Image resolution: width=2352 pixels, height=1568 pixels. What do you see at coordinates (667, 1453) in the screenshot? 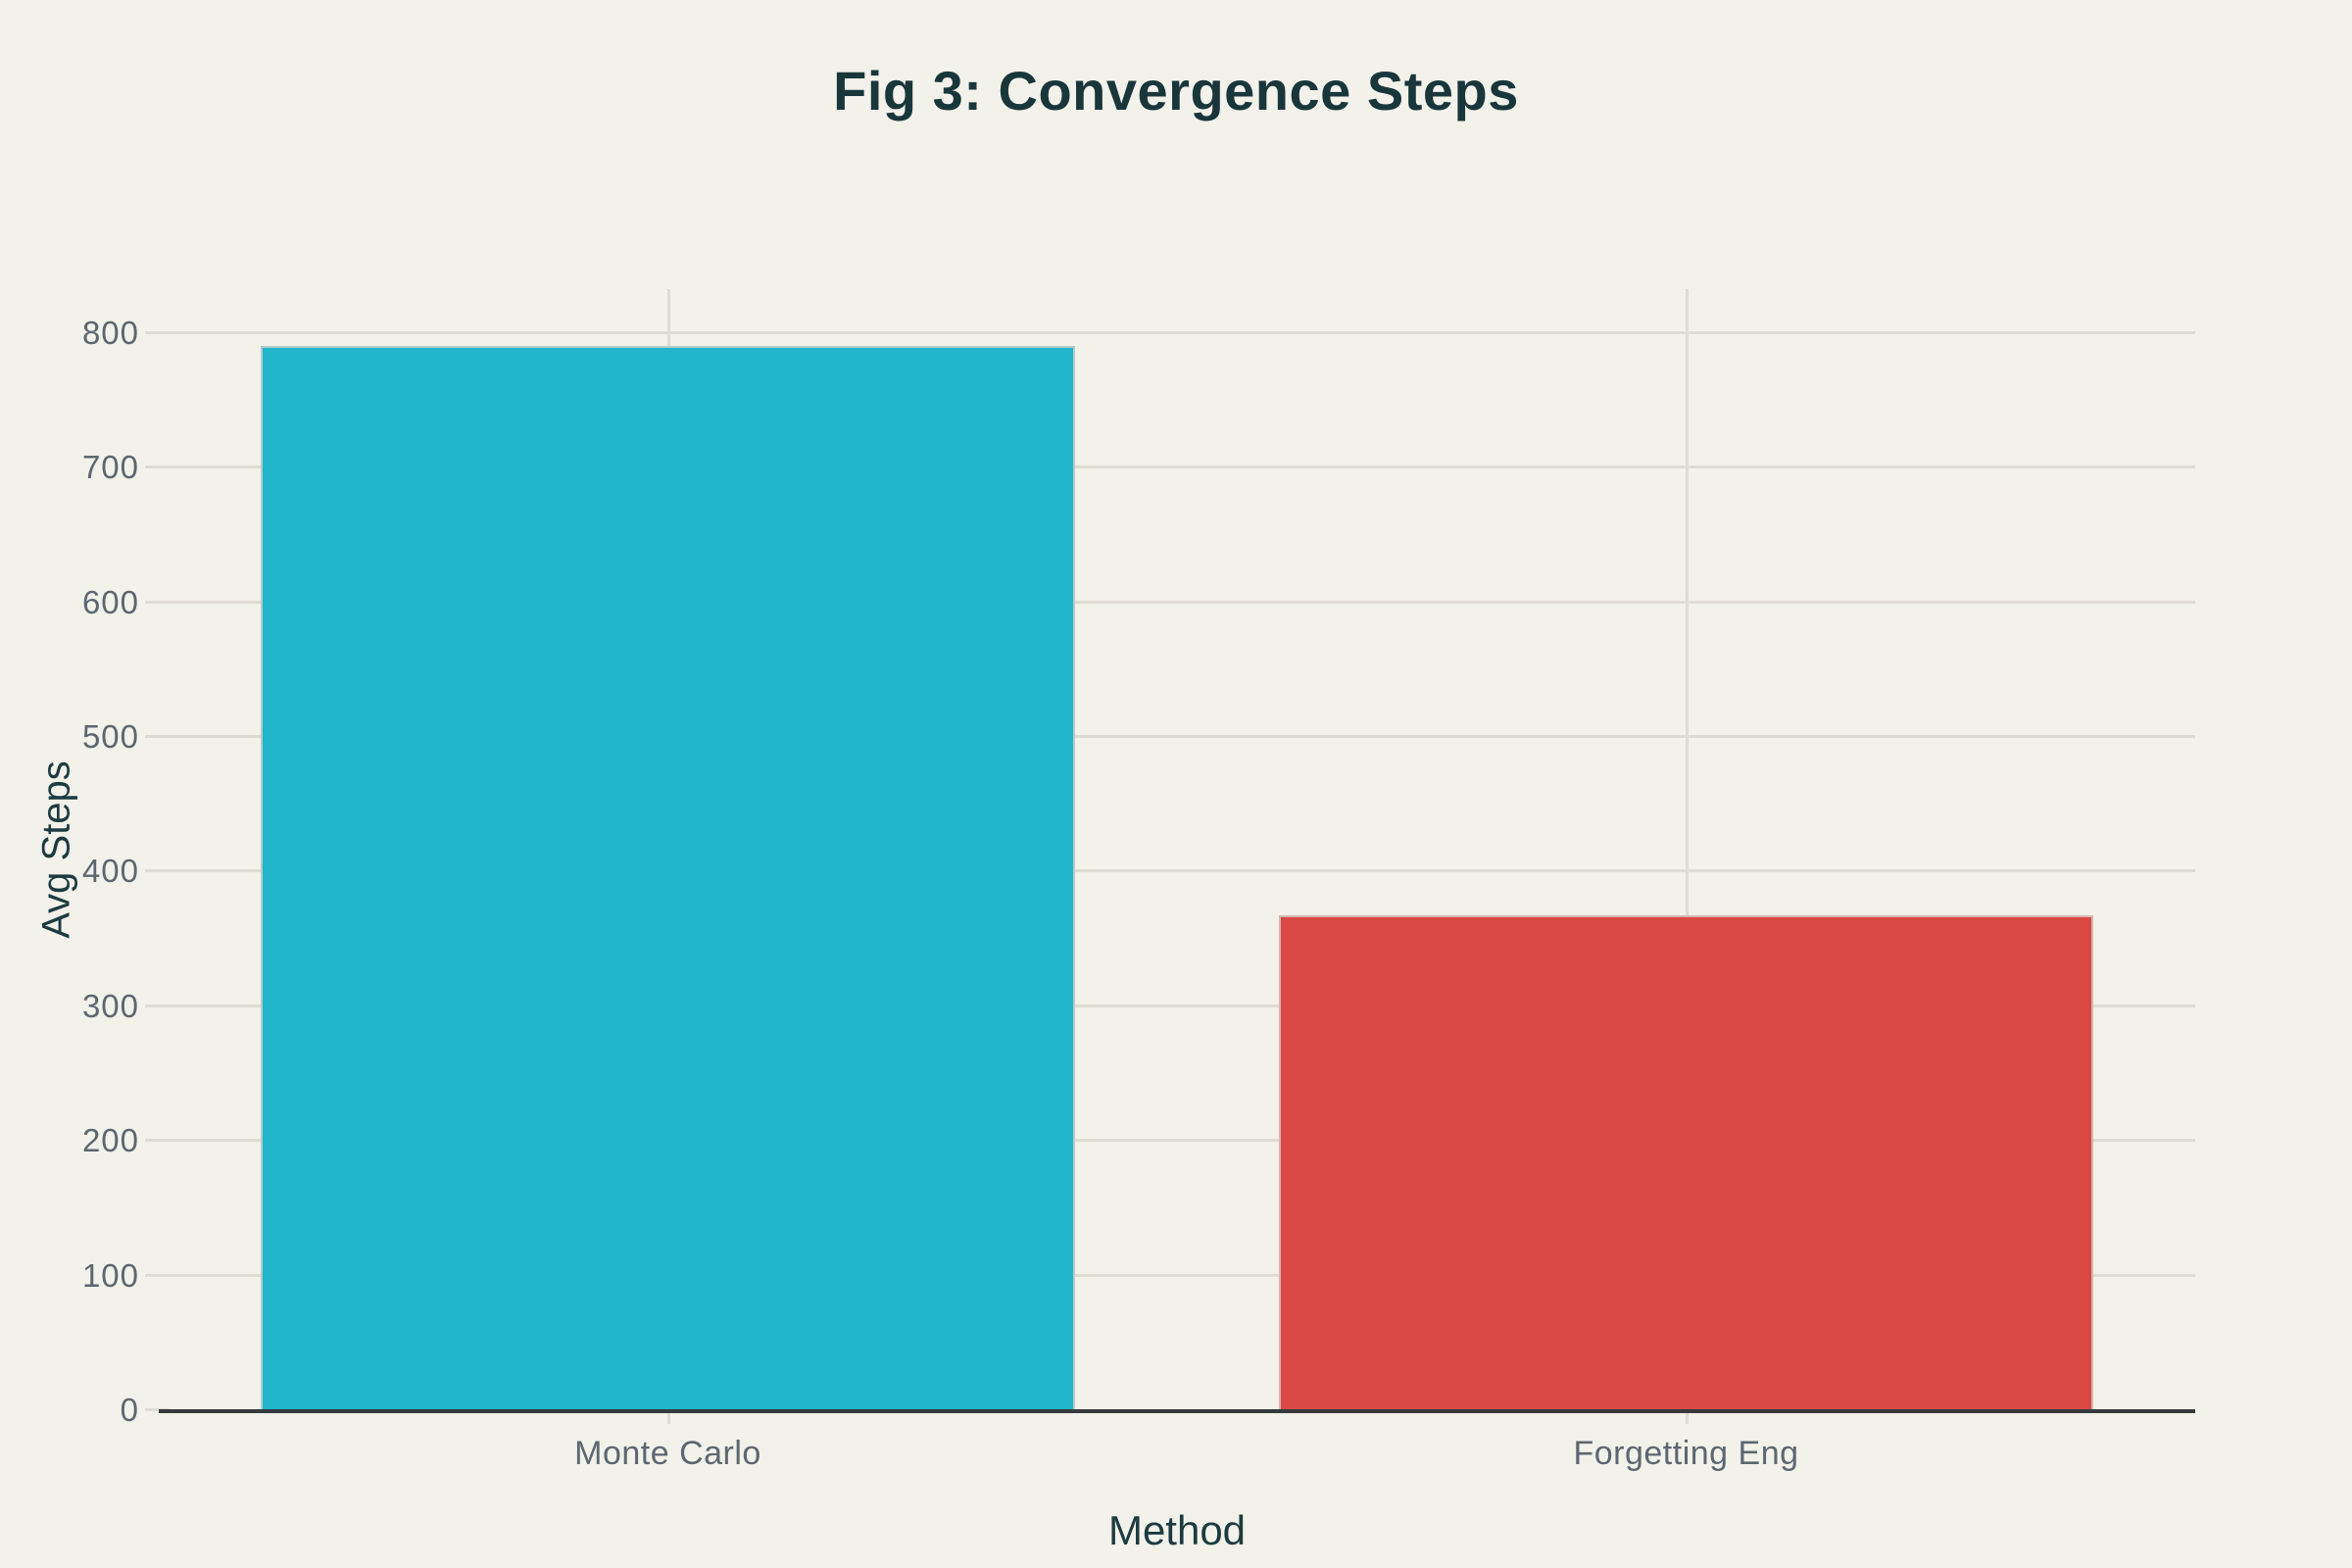
I see `x-tick-label: Monte Carlo` at bounding box center [667, 1453].